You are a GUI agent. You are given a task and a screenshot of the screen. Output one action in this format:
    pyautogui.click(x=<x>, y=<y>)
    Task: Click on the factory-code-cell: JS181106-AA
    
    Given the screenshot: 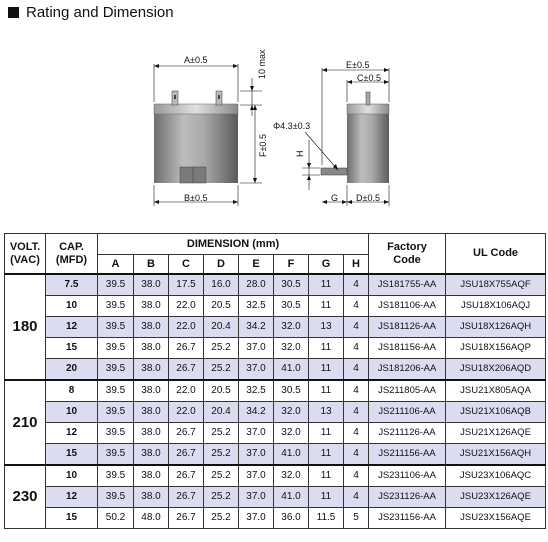 What is the action you would take?
    pyautogui.click(x=407, y=306)
    